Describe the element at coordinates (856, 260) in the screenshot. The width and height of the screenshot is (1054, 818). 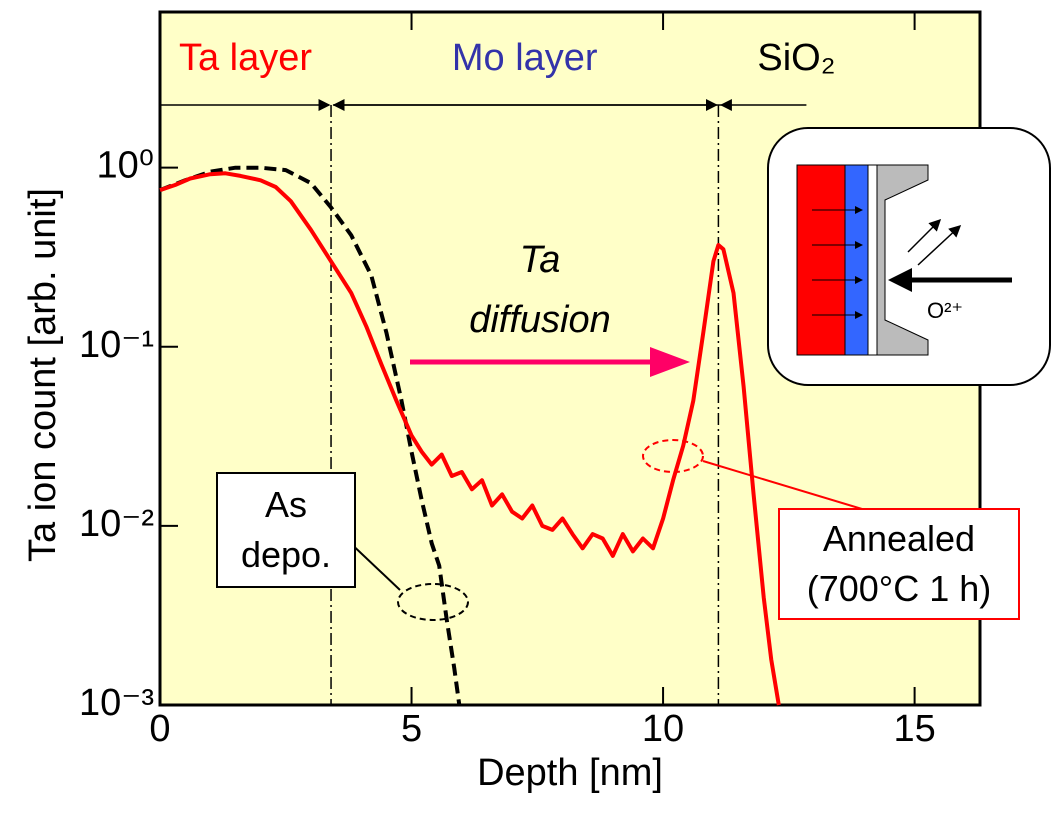
I see `mo-layer` at that location.